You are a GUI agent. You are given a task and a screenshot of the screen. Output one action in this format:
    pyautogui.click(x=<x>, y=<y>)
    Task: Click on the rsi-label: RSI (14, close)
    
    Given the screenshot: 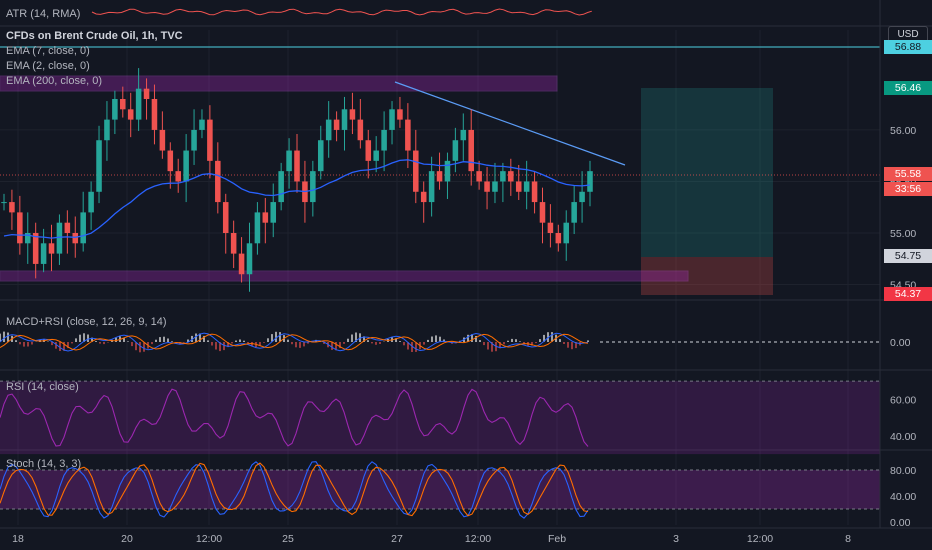 What is the action you would take?
    pyautogui.click(x=42, y=387)
    